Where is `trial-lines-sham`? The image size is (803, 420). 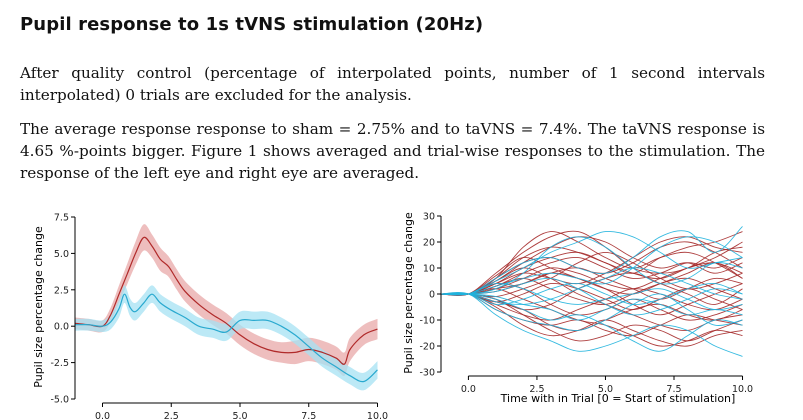 trial-lines-sham is located at coordinates (591, 291).